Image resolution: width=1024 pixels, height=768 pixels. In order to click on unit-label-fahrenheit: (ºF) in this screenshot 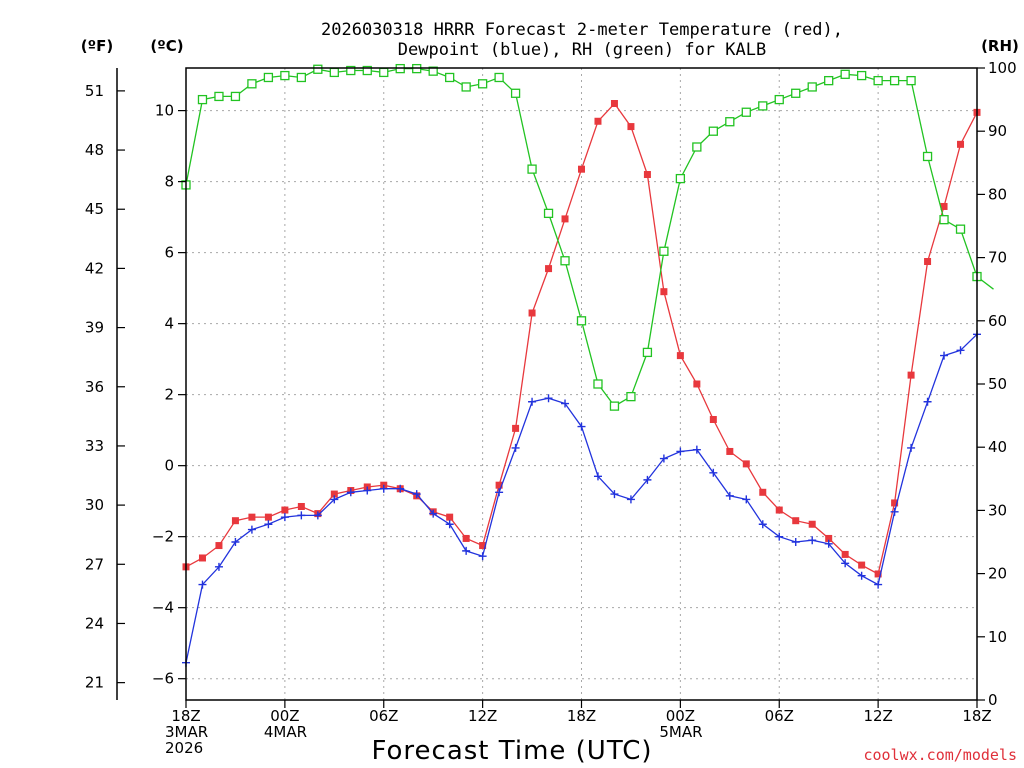, I will do `click(97, 46)`.